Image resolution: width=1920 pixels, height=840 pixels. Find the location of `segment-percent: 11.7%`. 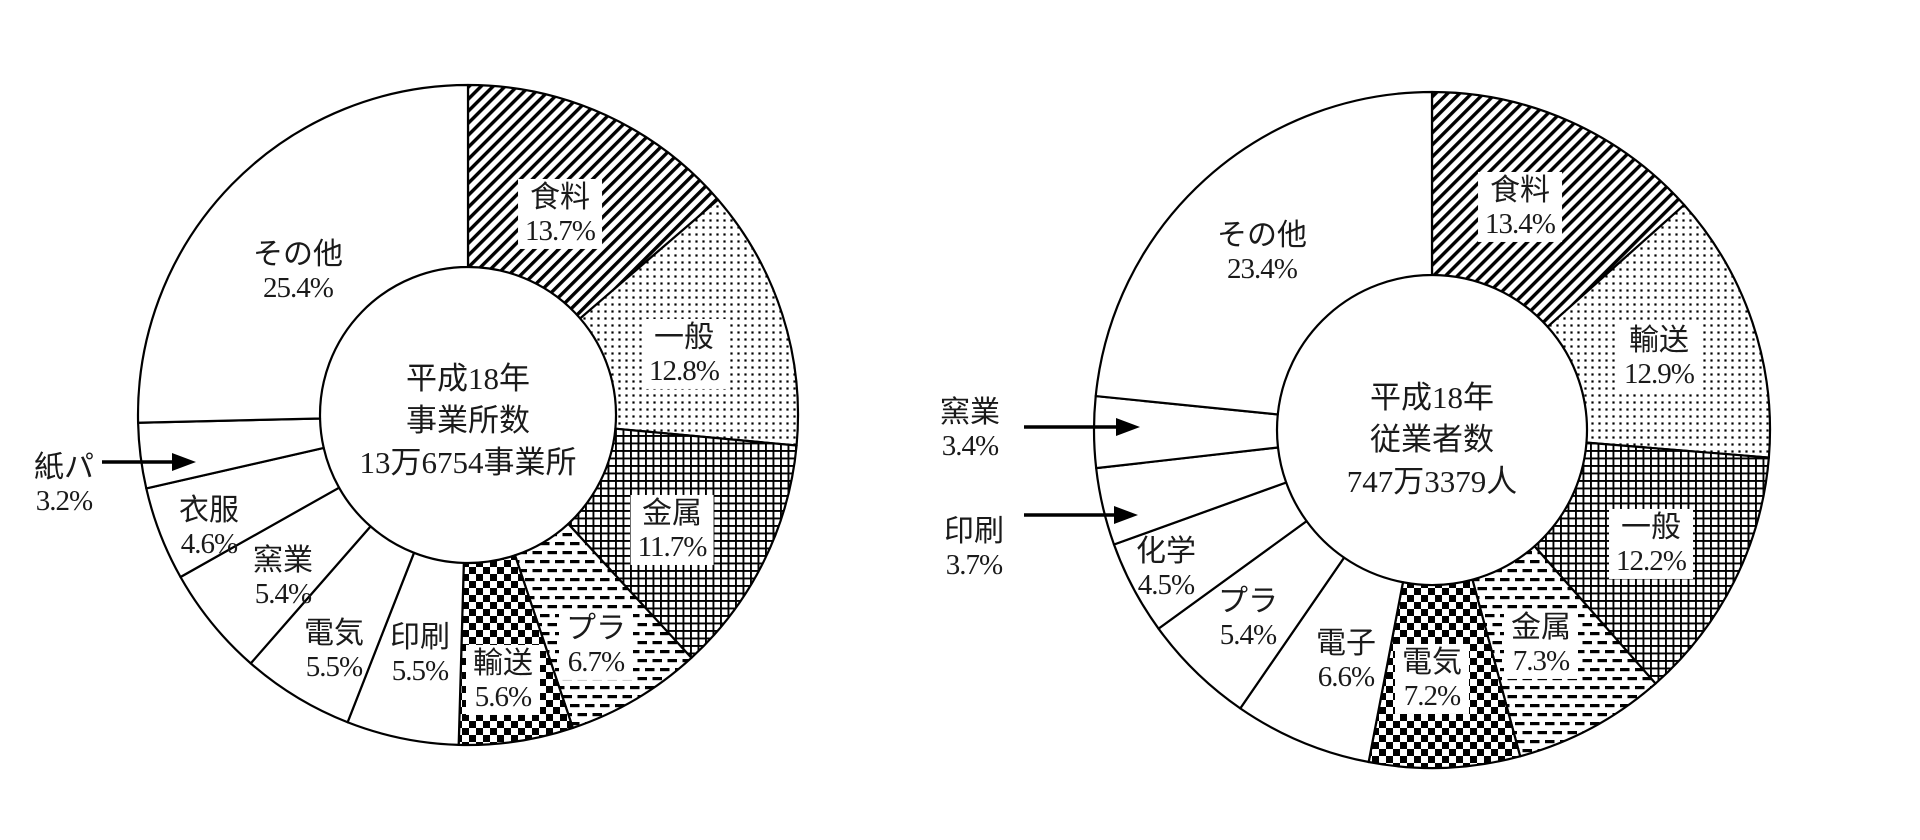

segment-percent: 11.7% is located at coordinates (672, 546).